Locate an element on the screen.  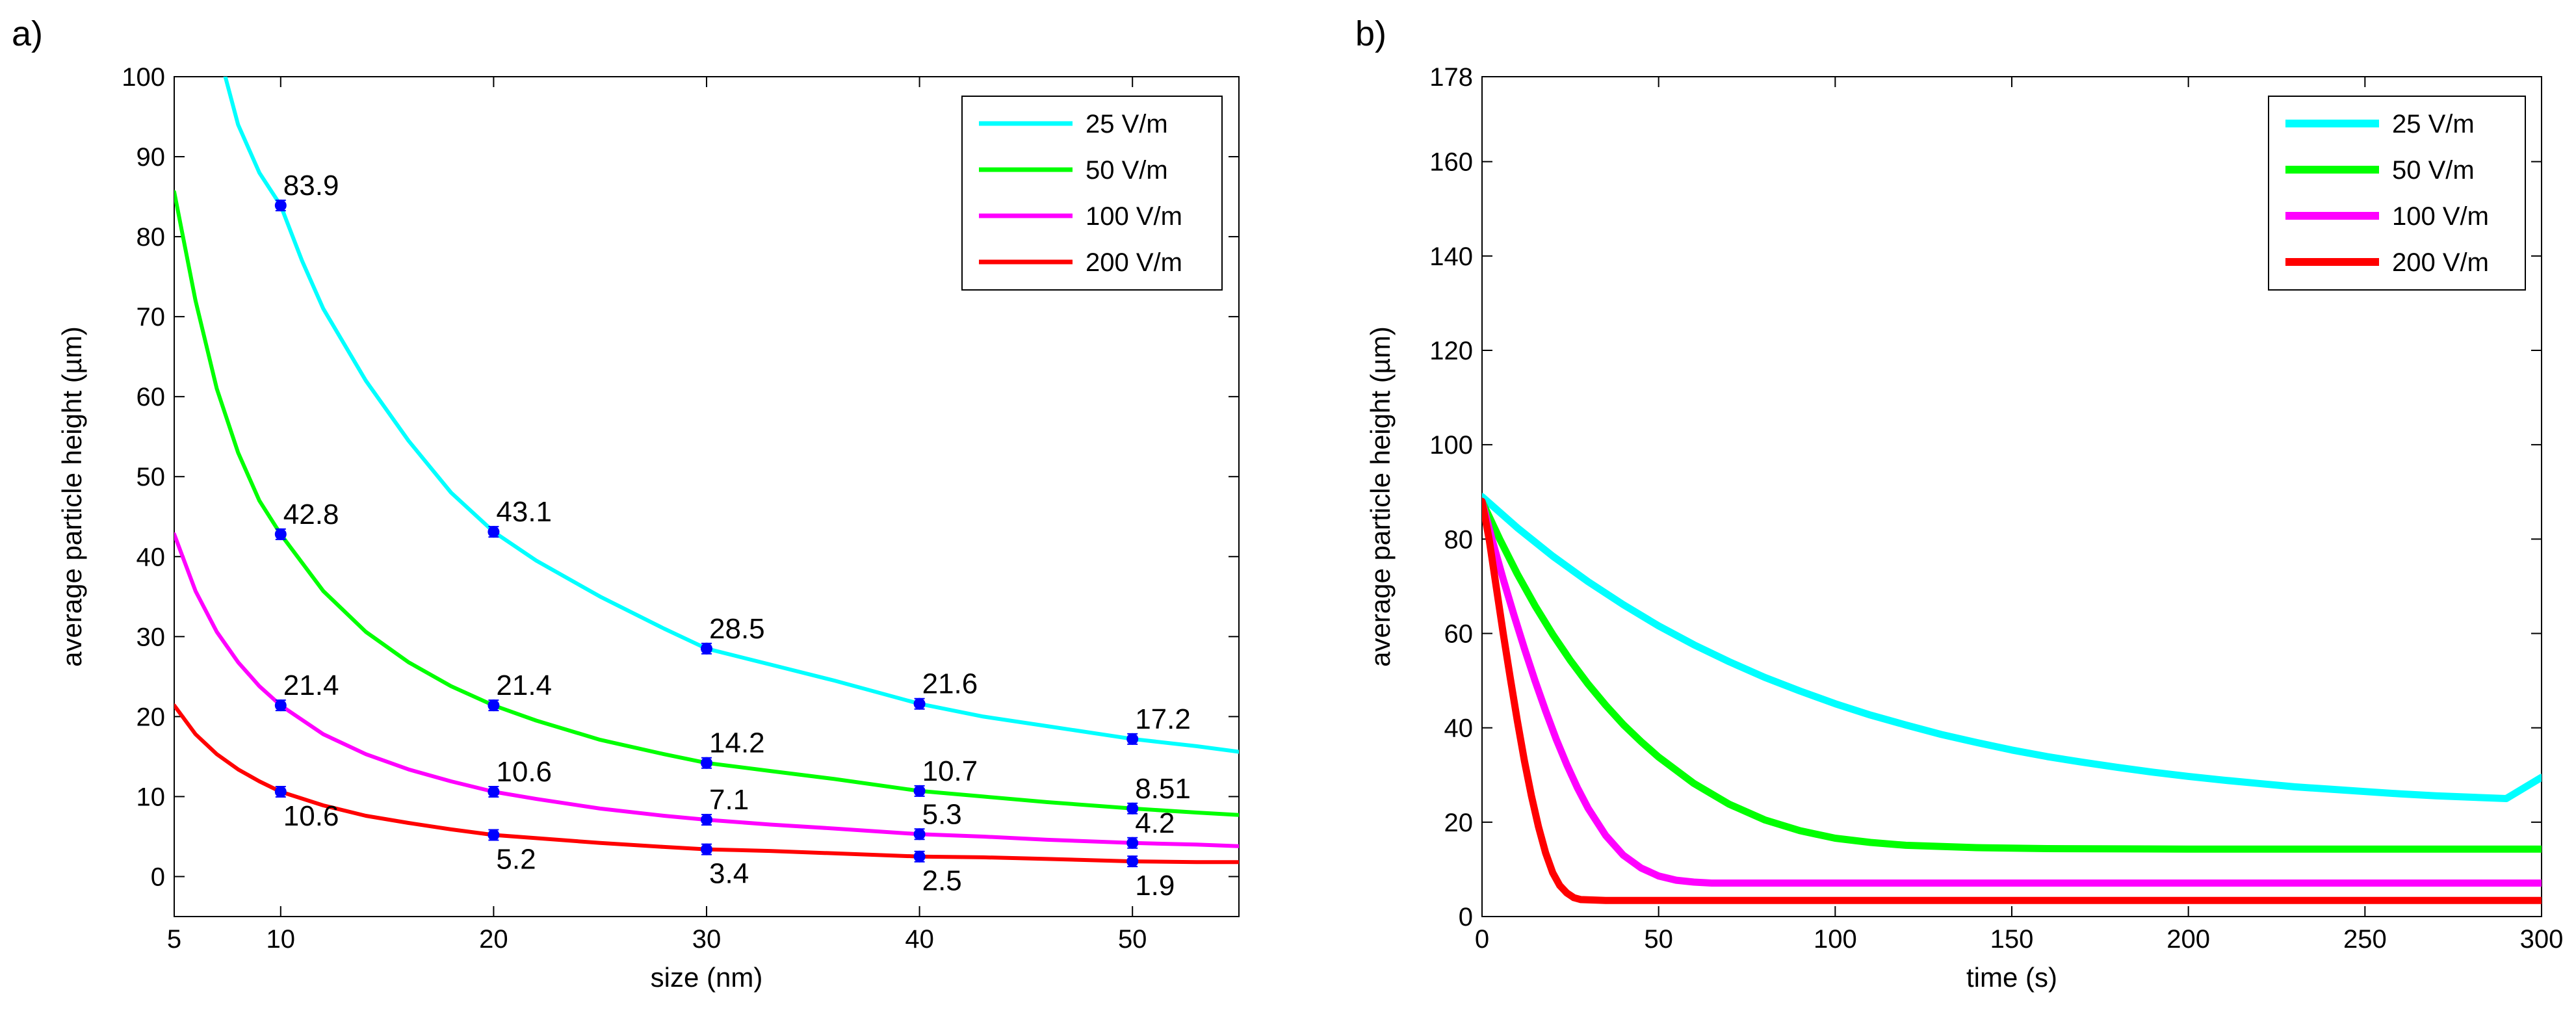
data-label: 42.8 is located at coordinates (311, 514).